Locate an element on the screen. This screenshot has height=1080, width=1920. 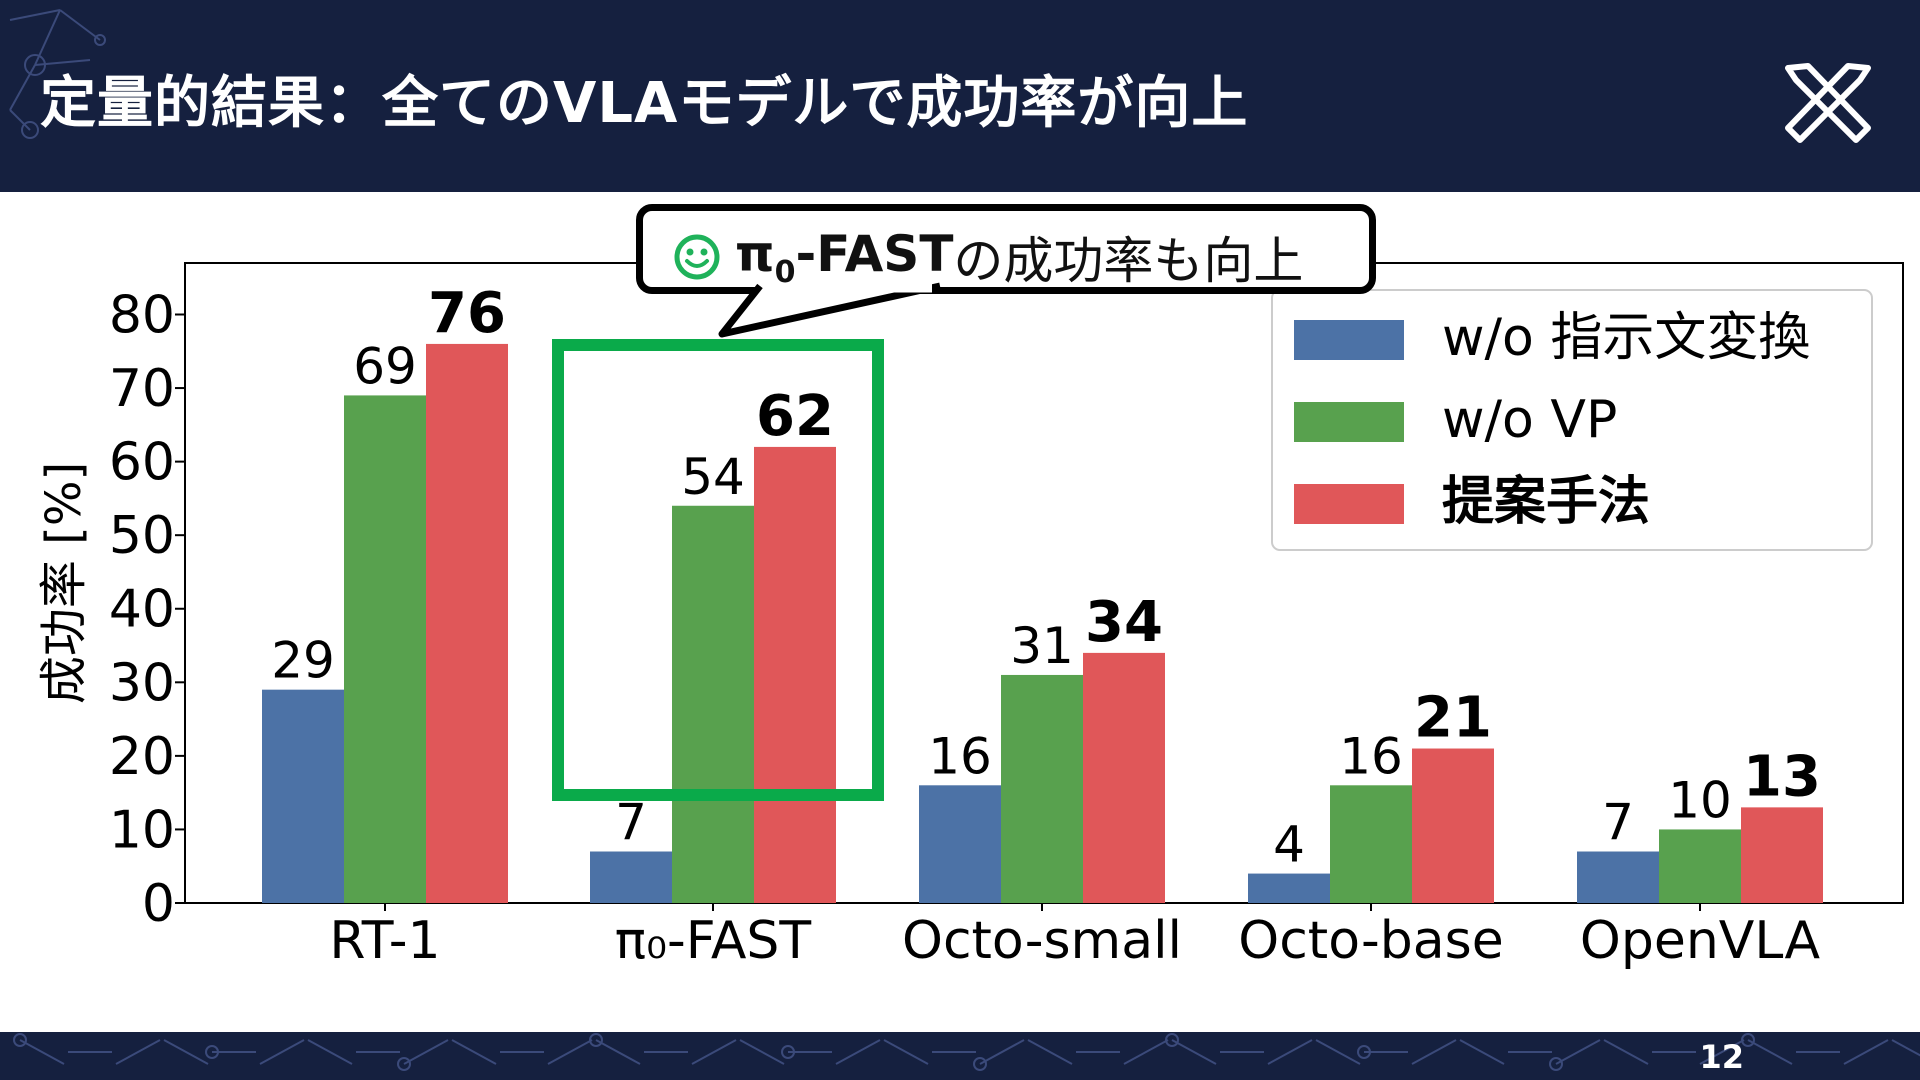
y-tick-label: 80 is located at coordinates (142, 315).